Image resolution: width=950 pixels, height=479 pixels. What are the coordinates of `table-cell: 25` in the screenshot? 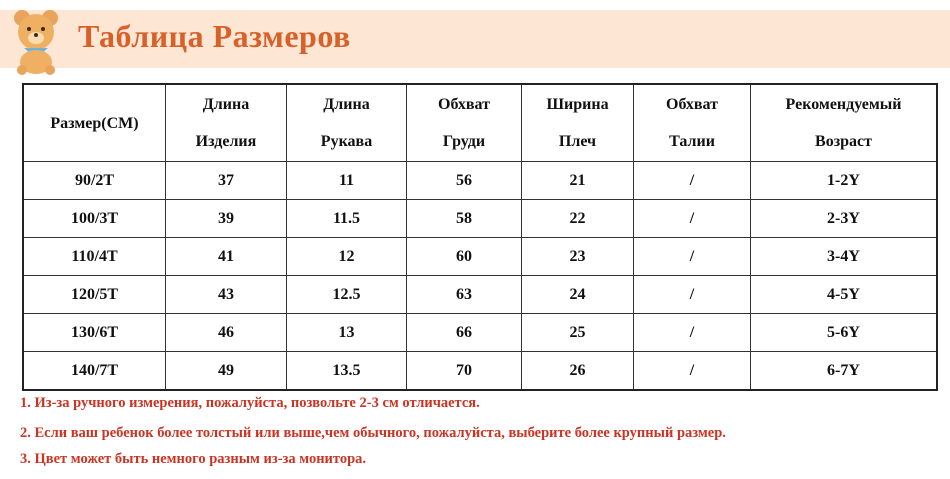 It's located at (577, 332).